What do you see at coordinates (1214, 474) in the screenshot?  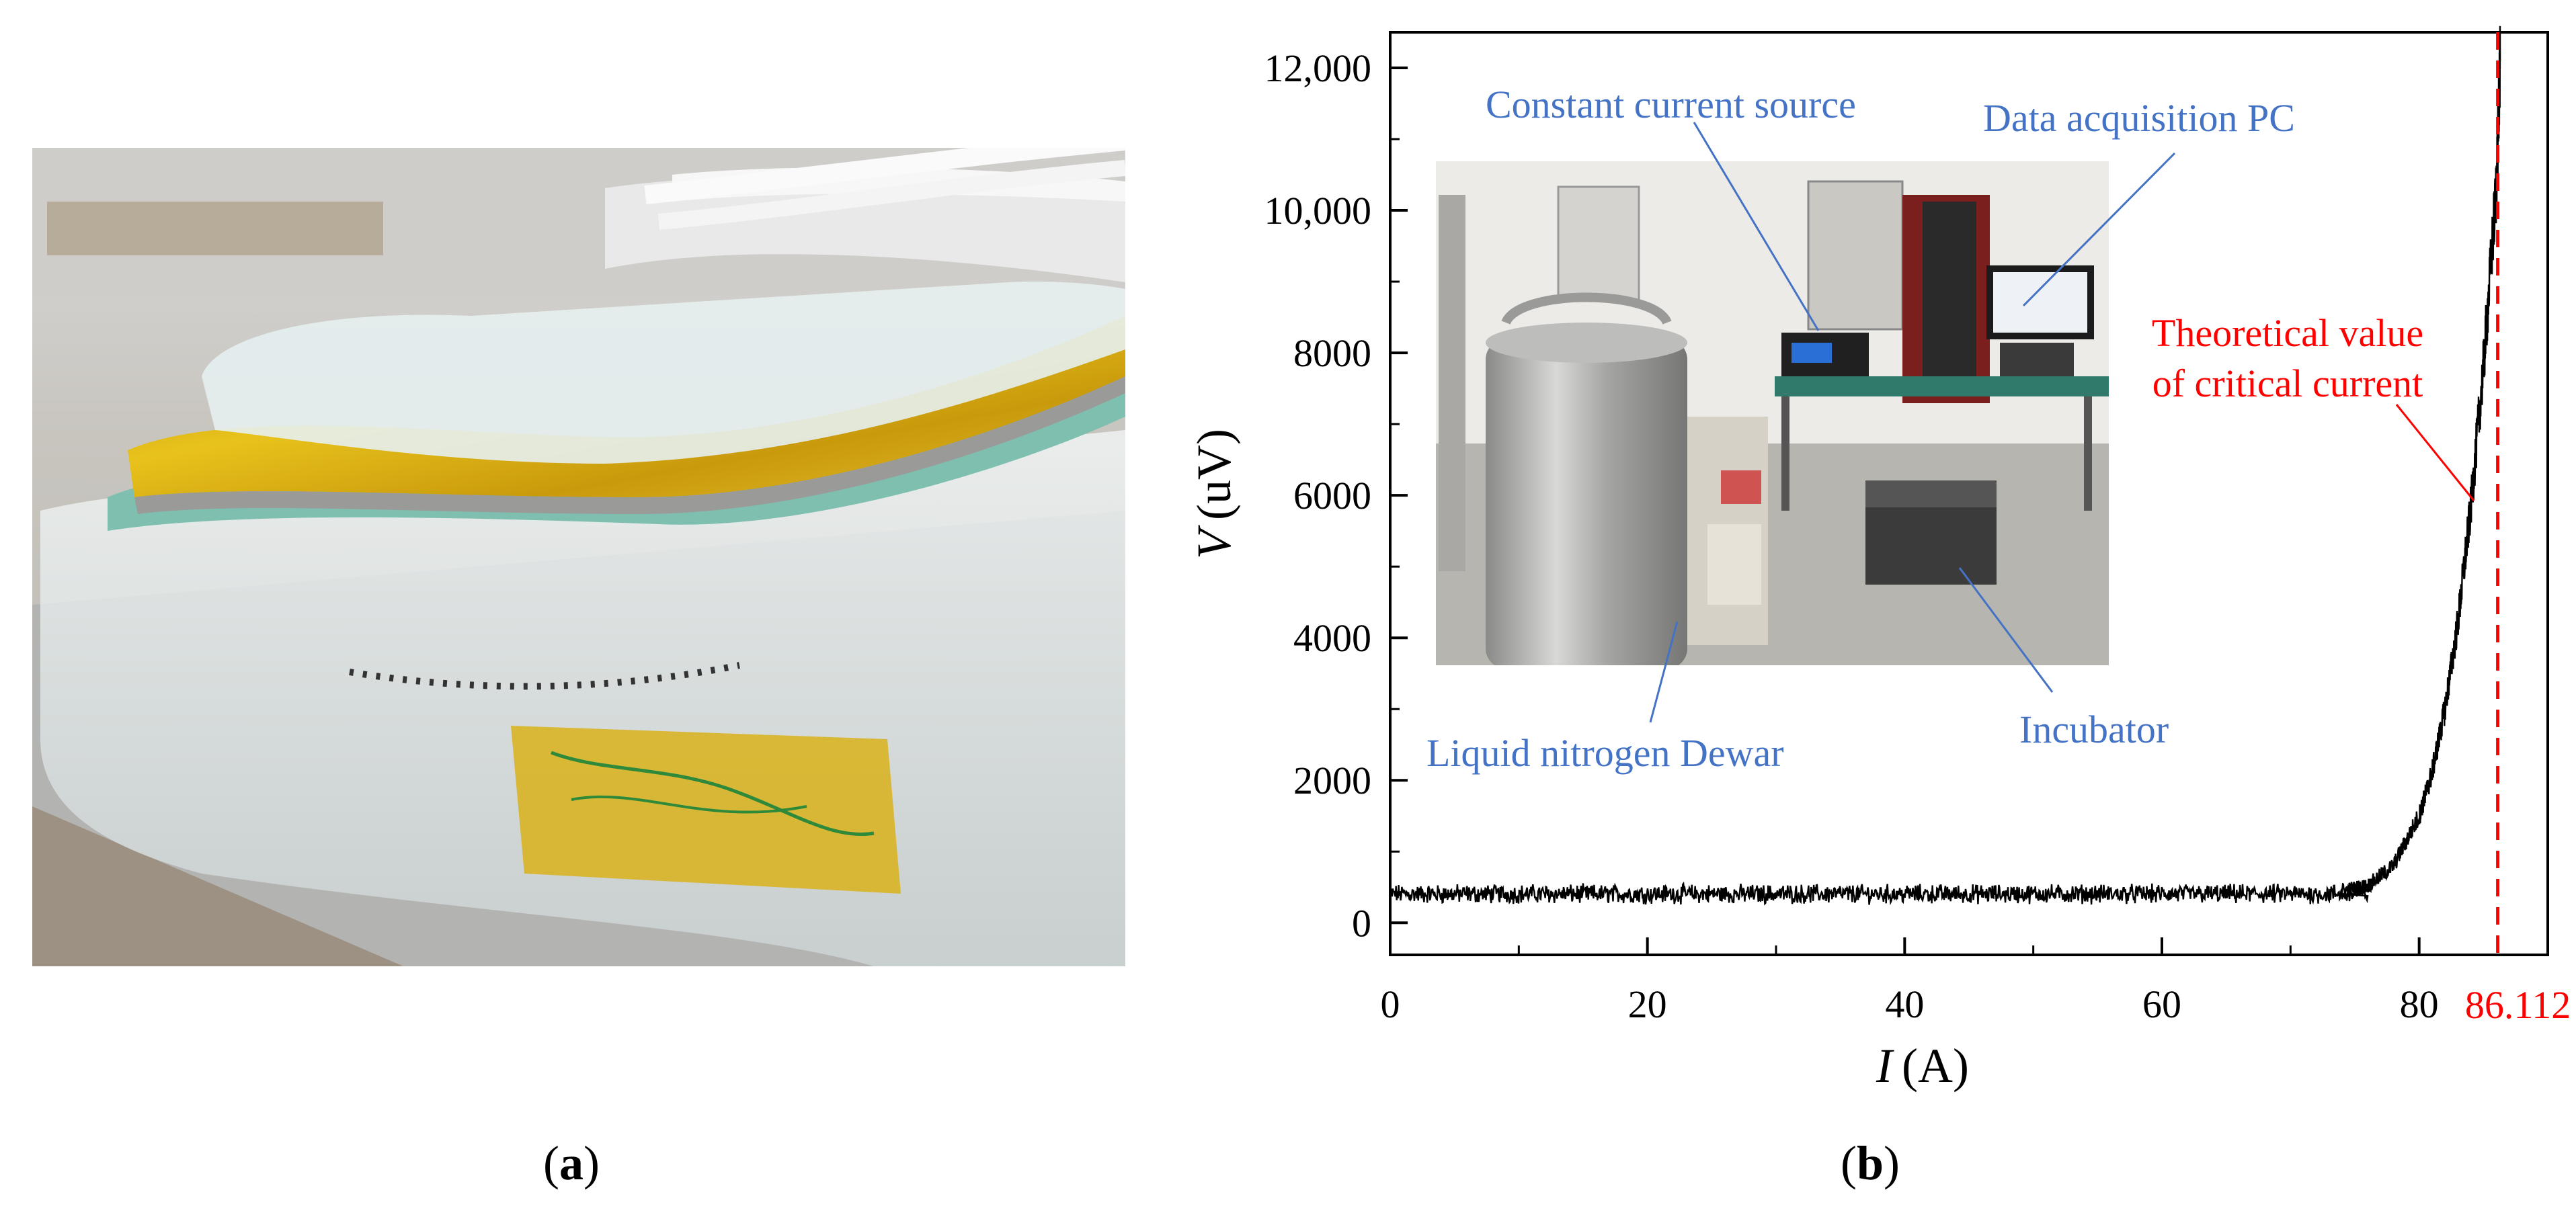 I see `y-axis-unit: (uV)` at bounding box center [1214, 474].